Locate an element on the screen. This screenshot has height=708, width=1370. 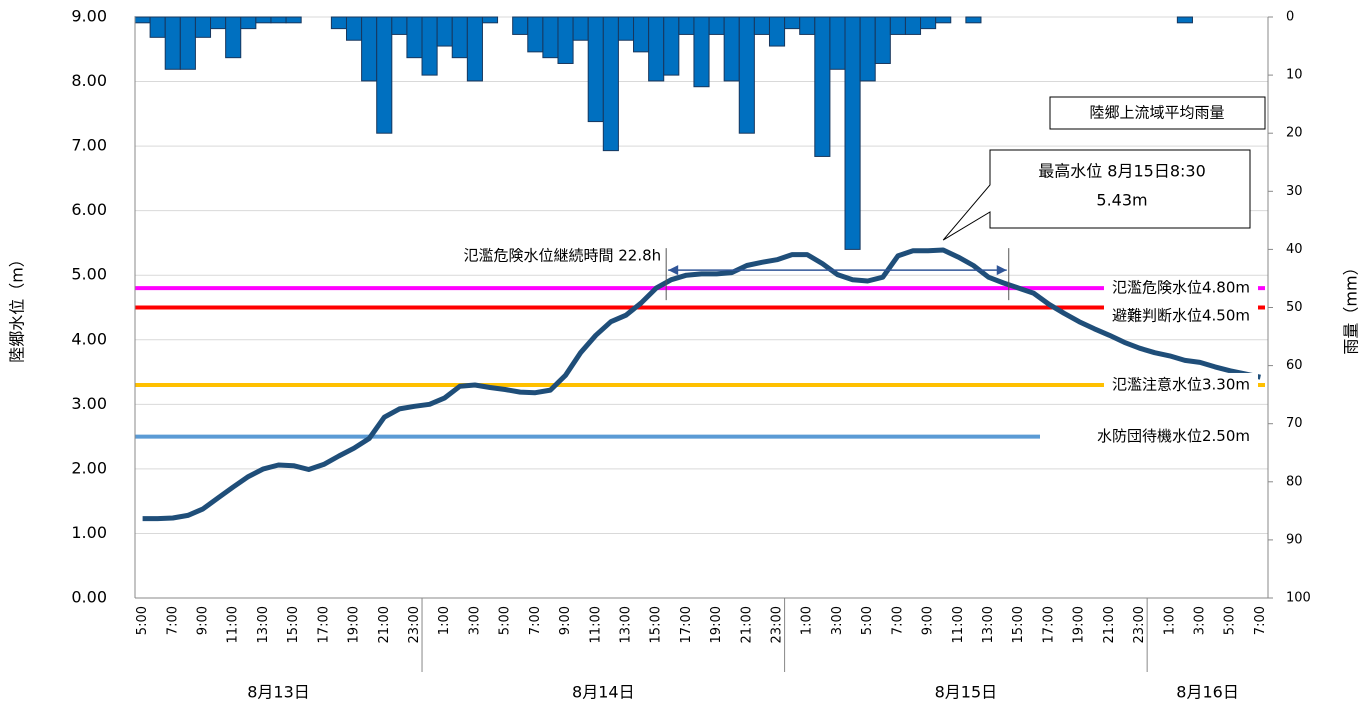
y-tick-label: 3.00 is located at coordinates (89, 403).